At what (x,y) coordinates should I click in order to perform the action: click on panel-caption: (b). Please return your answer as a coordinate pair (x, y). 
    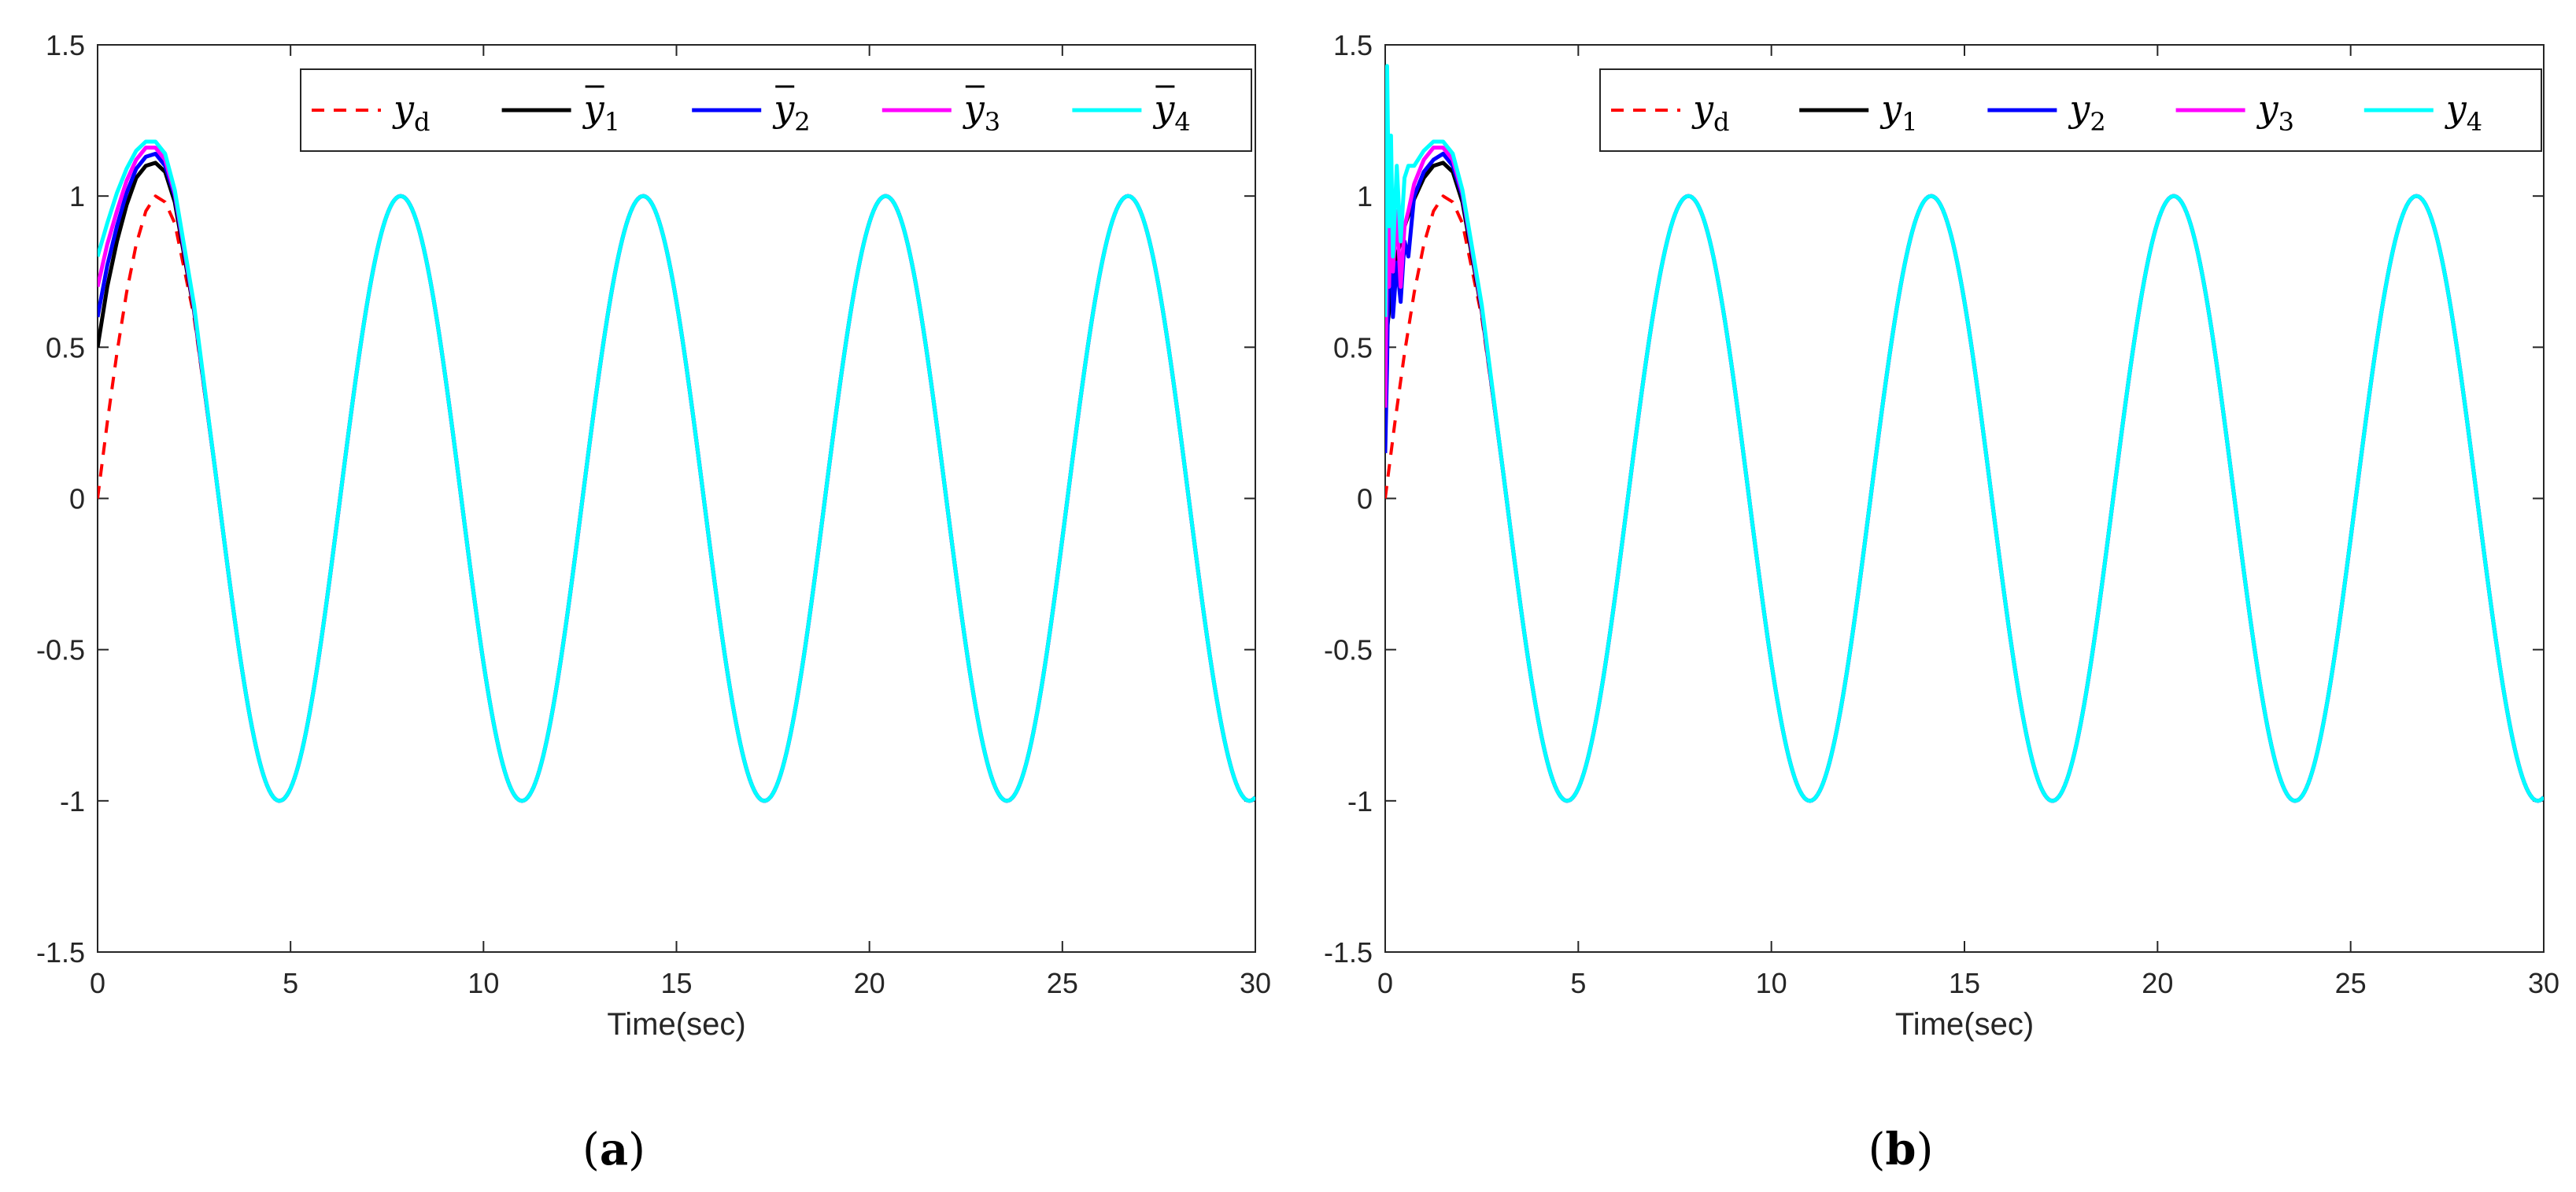
    Looking at the image, I should click on (1901, 1149).